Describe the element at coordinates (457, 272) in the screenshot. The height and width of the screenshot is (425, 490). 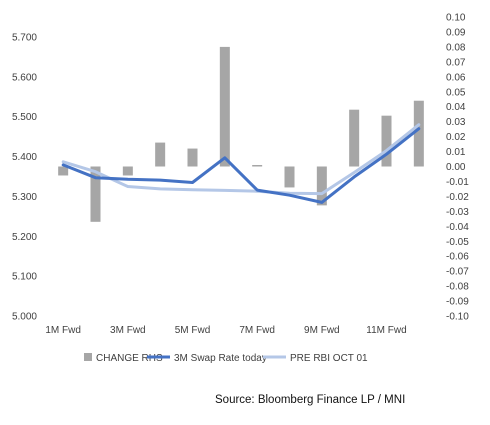
I see `right-axis-tick-label: -0.07` at that location.